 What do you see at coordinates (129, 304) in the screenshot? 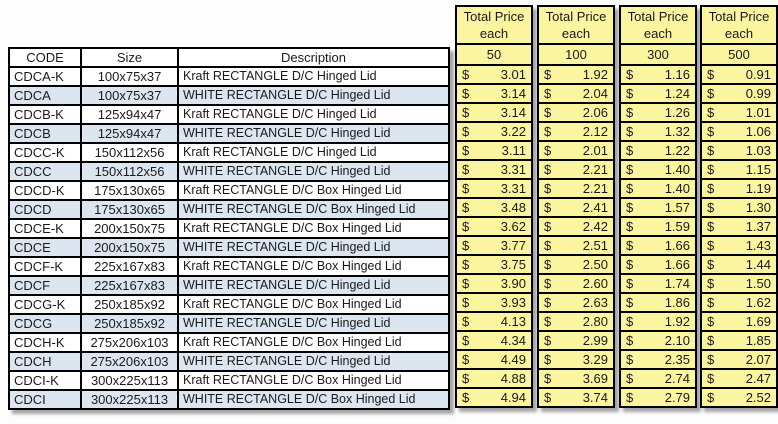
I see `size-cell: 250x185x92` at bounding box center [129, 304].